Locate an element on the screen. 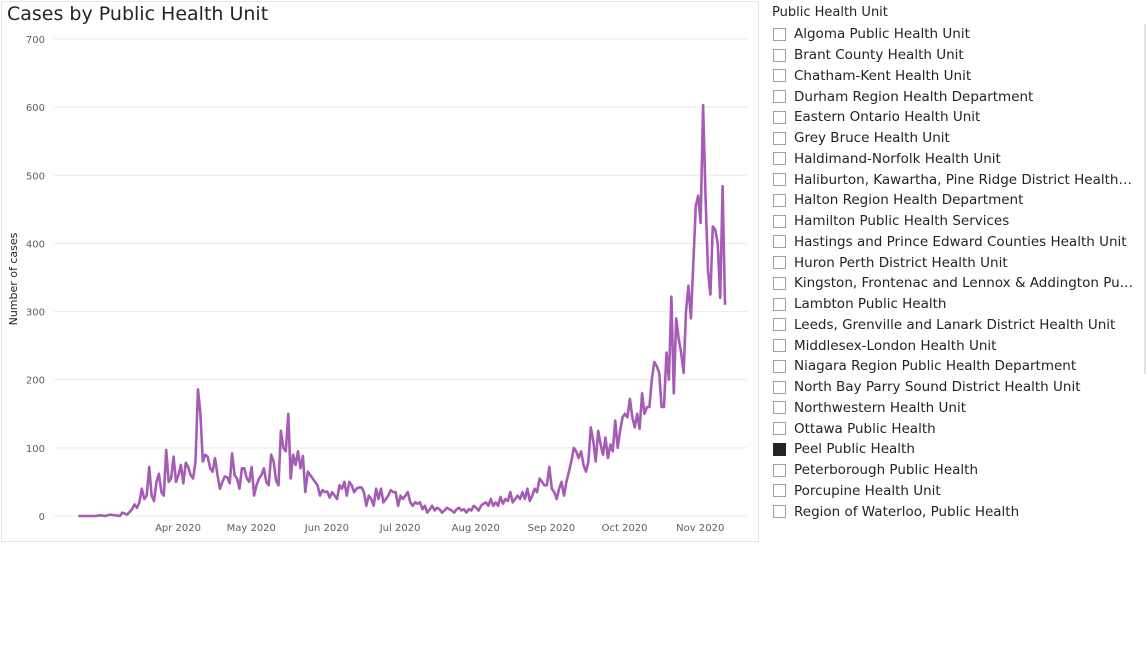 This screenshot has width=1146, height=648. slicer-item-label: Halton Region Health Department is located at coordinates (909, 200).